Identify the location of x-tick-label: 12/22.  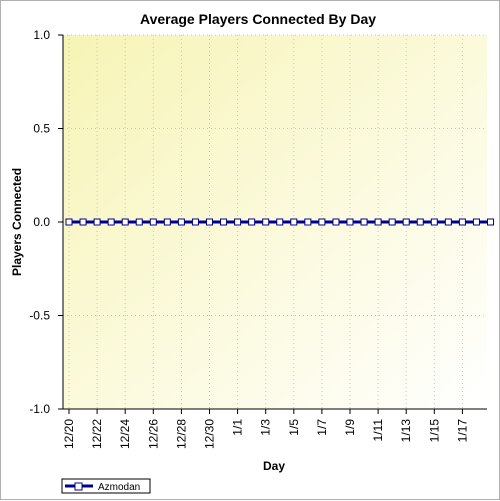
(97, 434).